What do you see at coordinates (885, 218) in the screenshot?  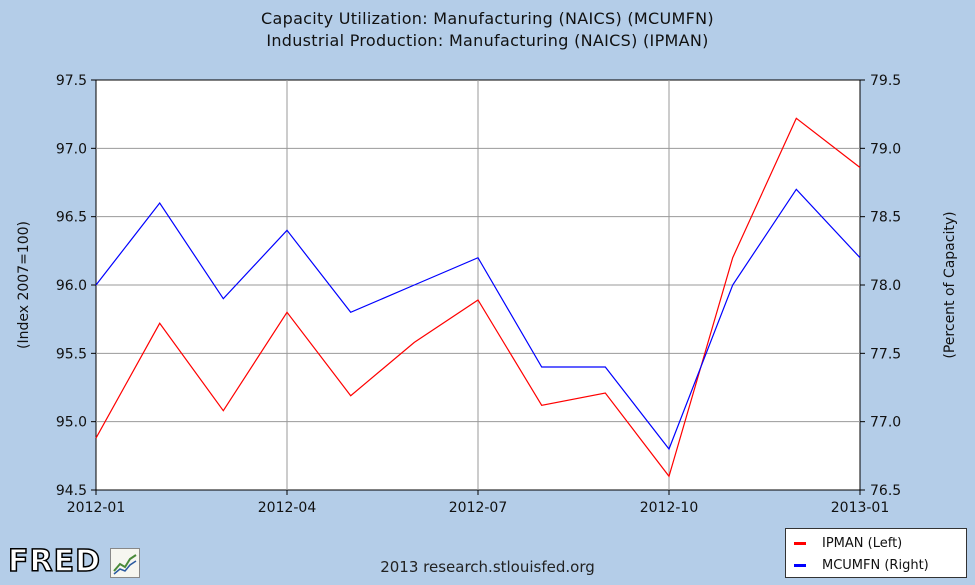 I see `right-tick-label: 78.5` at bounding box center [885, 218].